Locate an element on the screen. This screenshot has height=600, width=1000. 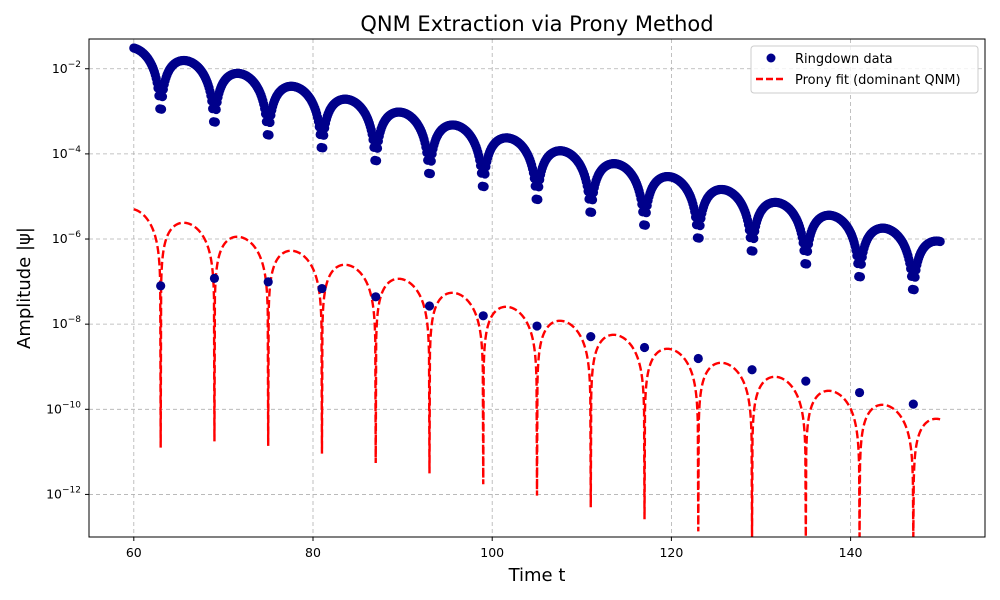
legend-marker-ringdown is located at coordinates (771, 58).